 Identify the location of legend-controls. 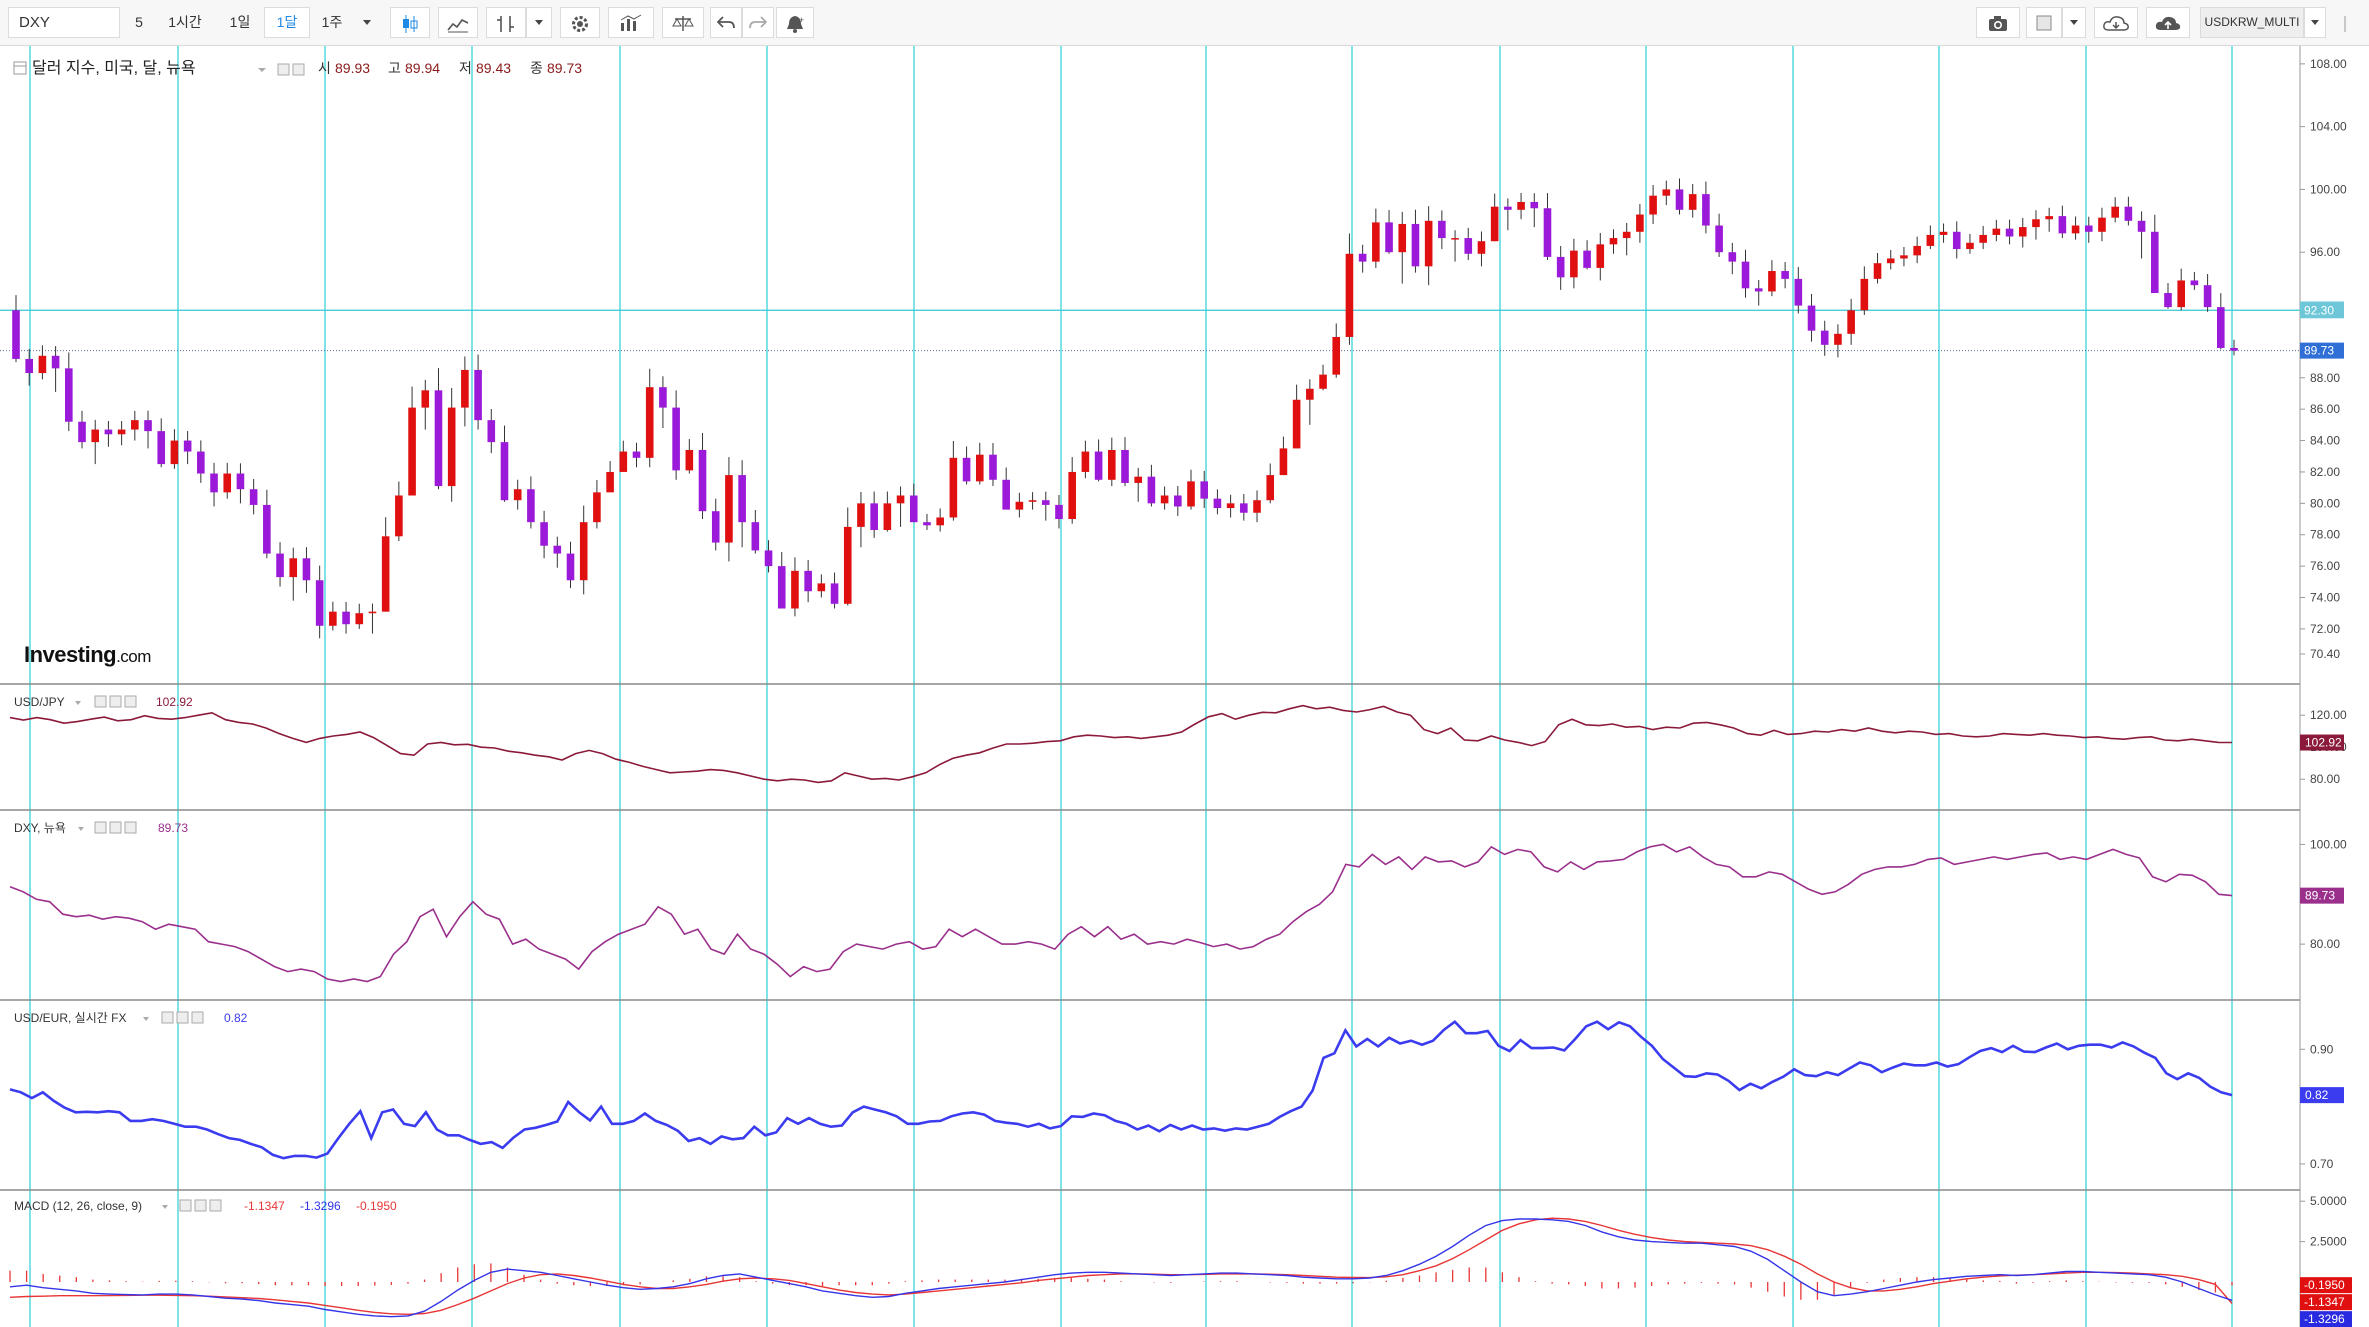
(281, 69).